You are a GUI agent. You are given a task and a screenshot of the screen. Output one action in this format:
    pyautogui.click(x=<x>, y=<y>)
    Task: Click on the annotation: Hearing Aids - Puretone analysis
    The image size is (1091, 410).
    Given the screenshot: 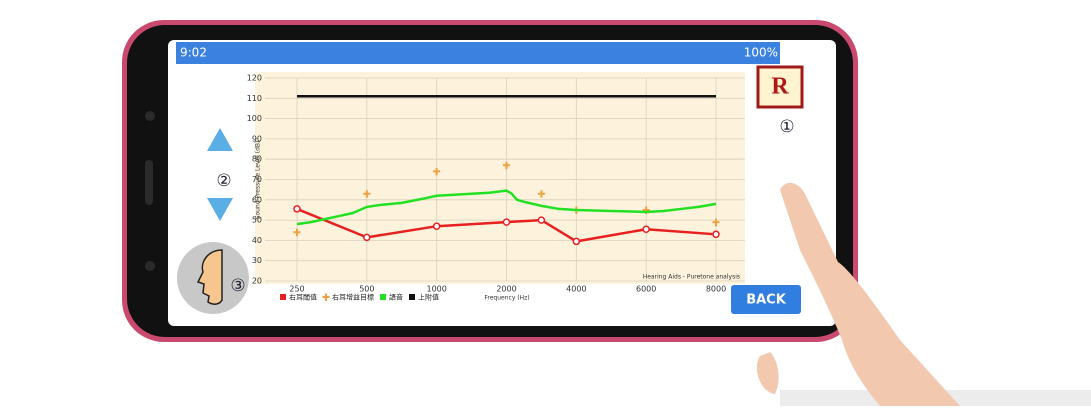 What is the action you would take?
    pyautogui.click(x=691, y=277)
    